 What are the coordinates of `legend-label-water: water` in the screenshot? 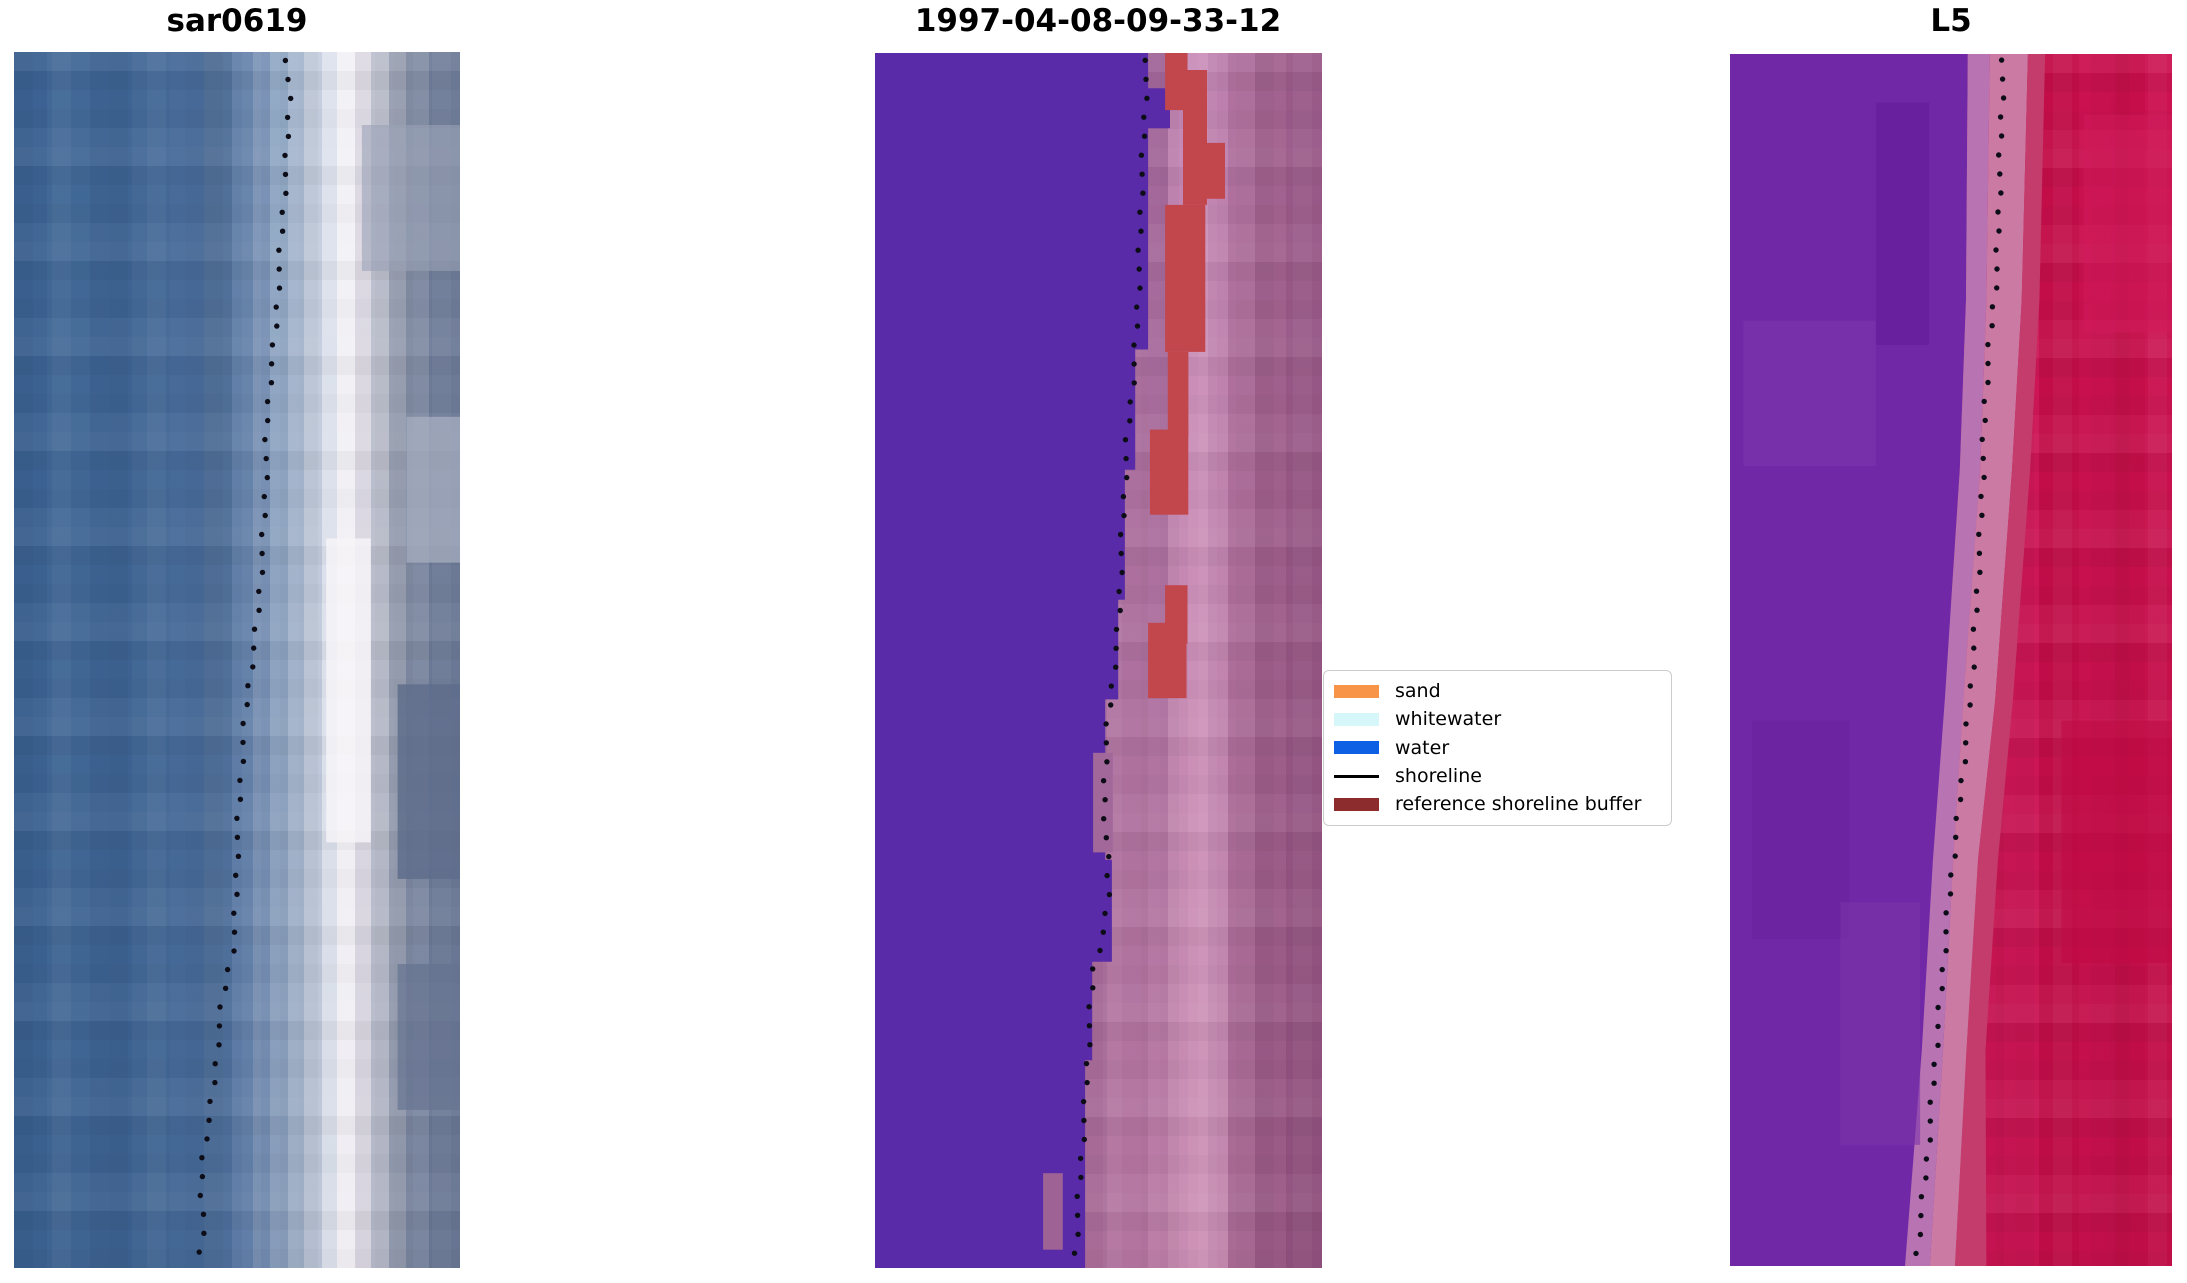 It's located at (1422, 747).